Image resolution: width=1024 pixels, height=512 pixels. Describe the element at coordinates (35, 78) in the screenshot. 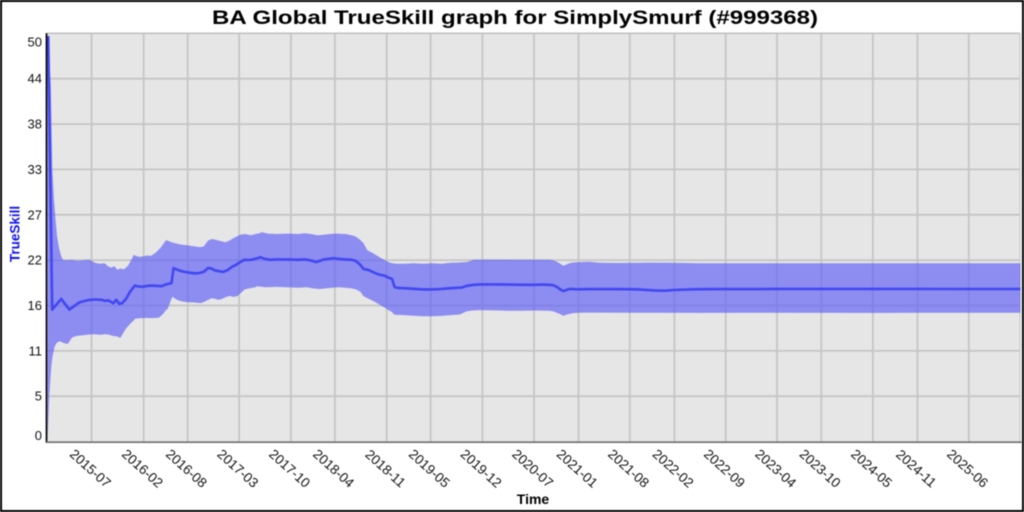

I see `svg-text: 44` at that location.